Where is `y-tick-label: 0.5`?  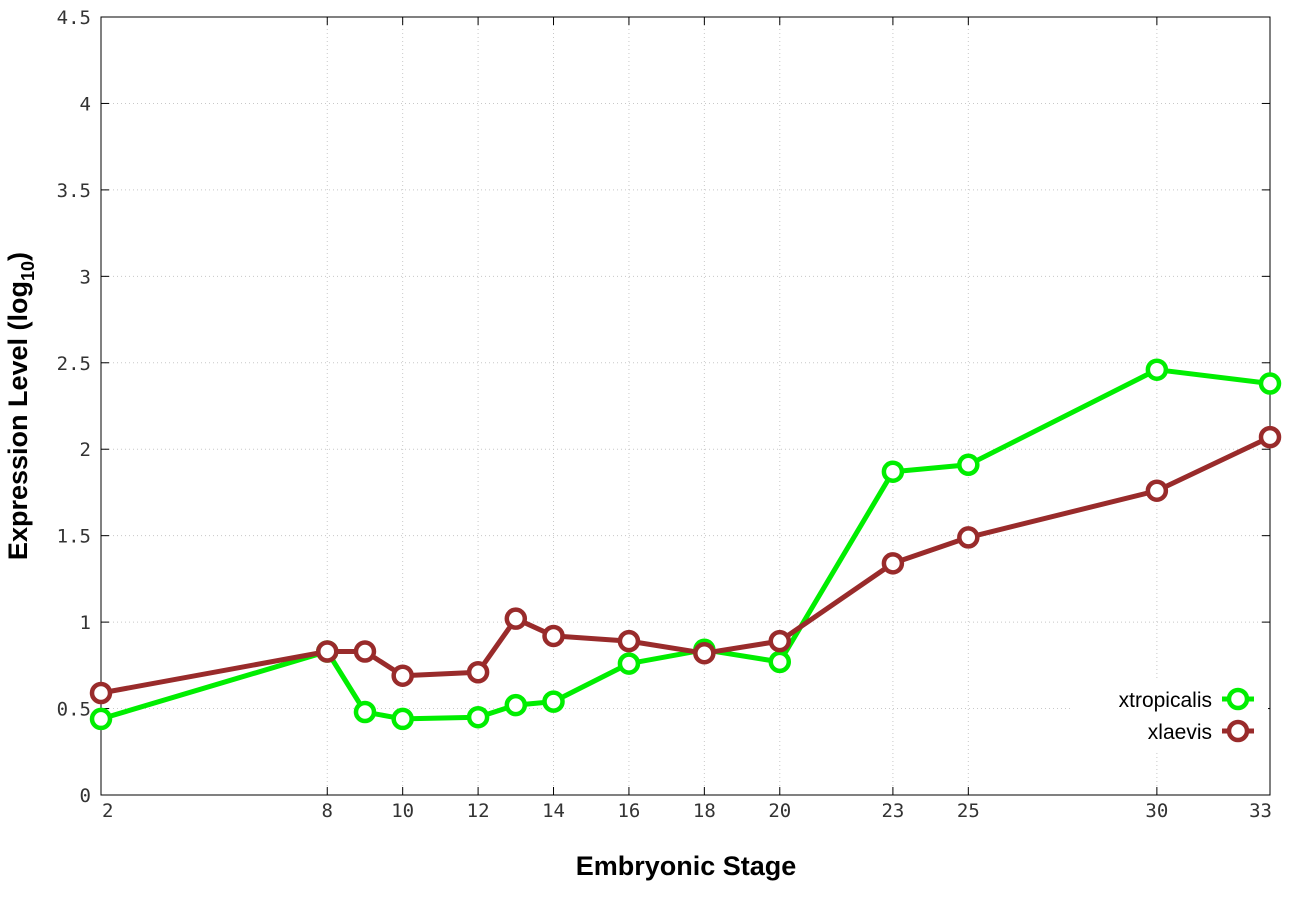 y-tick-label: 0.5 is located at coordinates (74, 710).